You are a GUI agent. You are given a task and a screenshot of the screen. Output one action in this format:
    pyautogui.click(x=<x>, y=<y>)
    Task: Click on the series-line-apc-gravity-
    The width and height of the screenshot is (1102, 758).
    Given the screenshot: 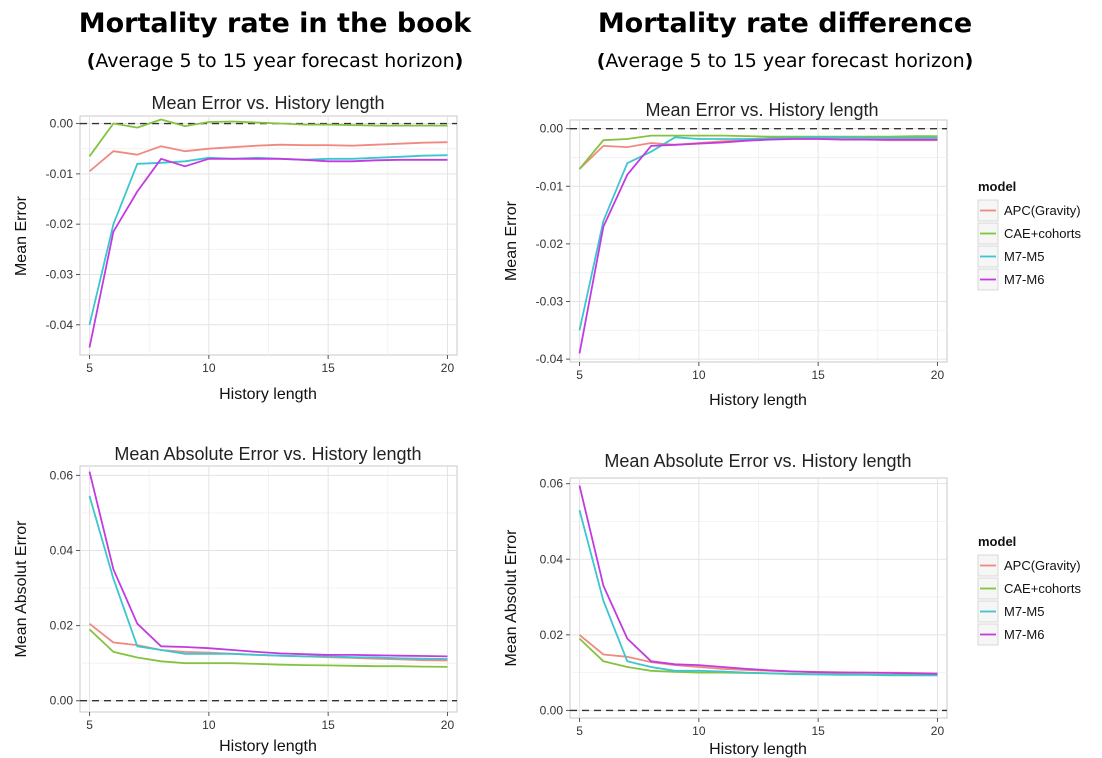 What is the action you would take?
    pyautogui.click(x=268, y=156)
    